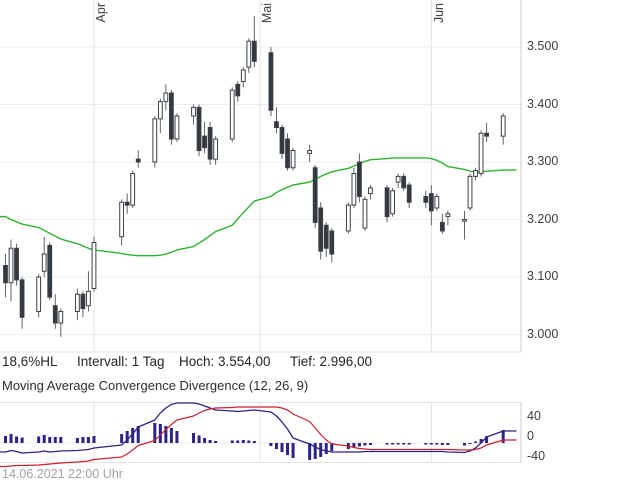 This screenshot has width=620, height=483. I want to click on price-tick-label: 3.400, so click(543, 103).